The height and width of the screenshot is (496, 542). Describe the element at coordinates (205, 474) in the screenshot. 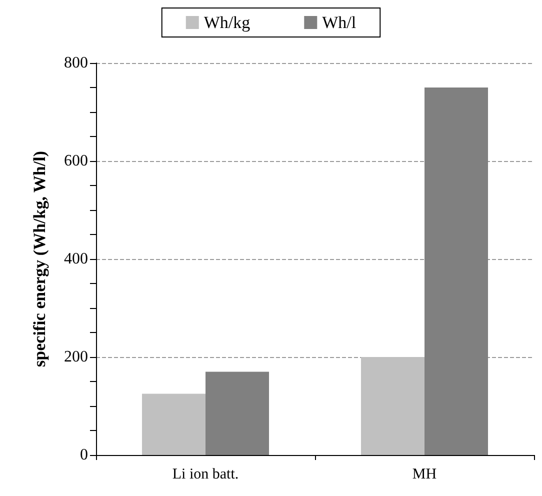

I see `x-tick-label: Li ion batt.` at that location.